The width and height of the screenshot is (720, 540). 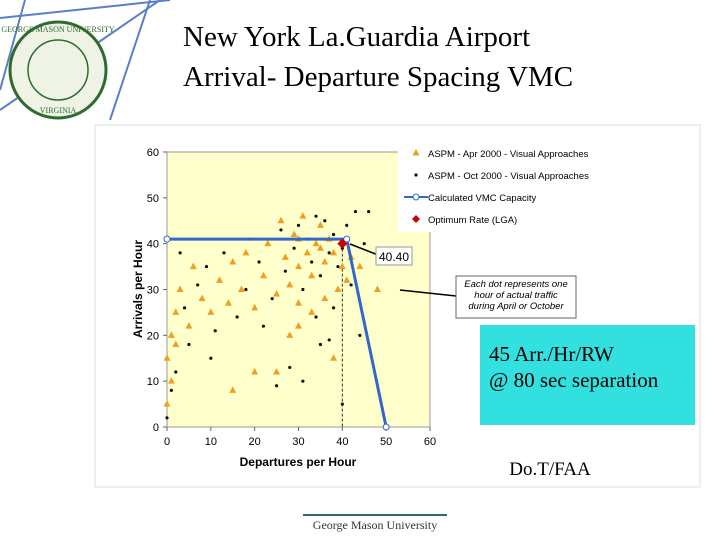 I want to click on callout-text: 45 Arr./Hr/RW, so click(x=551, y=354).